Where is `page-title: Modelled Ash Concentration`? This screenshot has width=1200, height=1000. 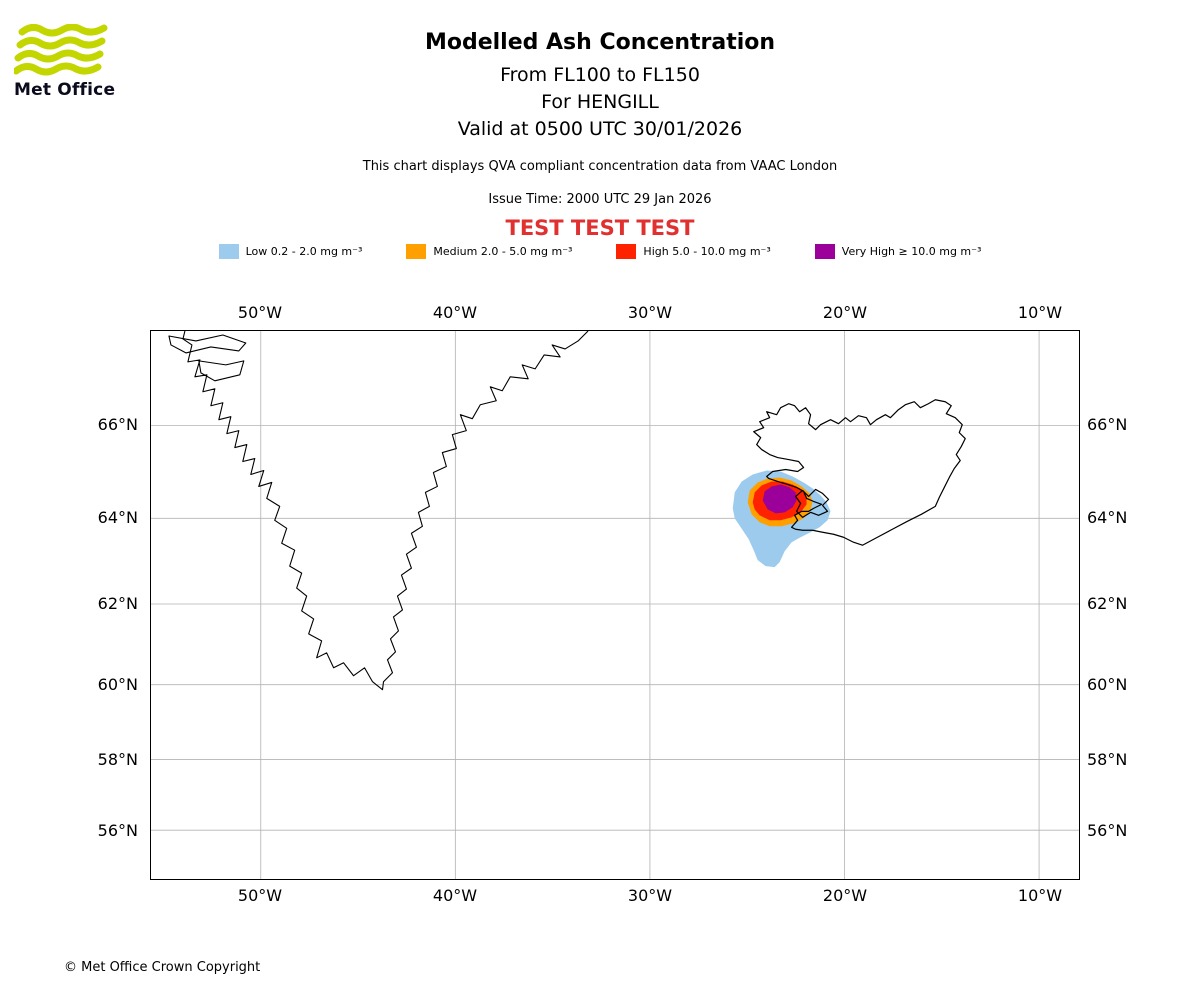
page-title: Modelled Ash Concentration is located at coordinates (600, 42).